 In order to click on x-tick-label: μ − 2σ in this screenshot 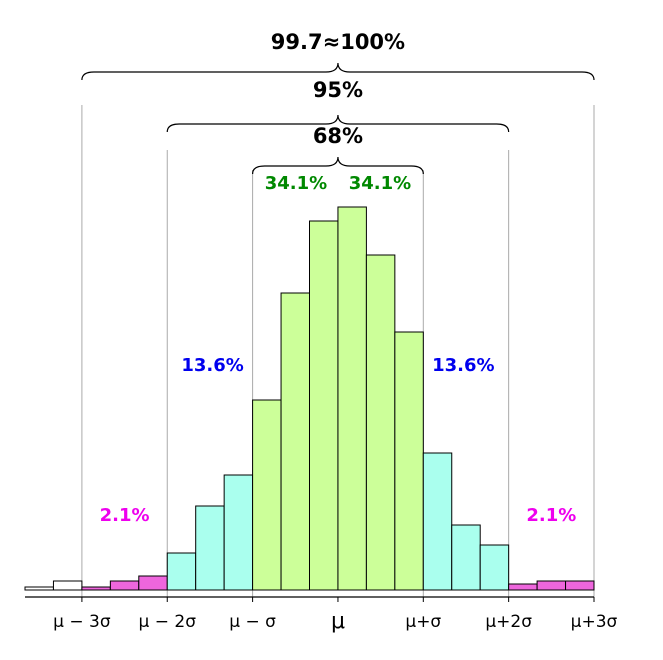, I will do `click(168, 622)`.